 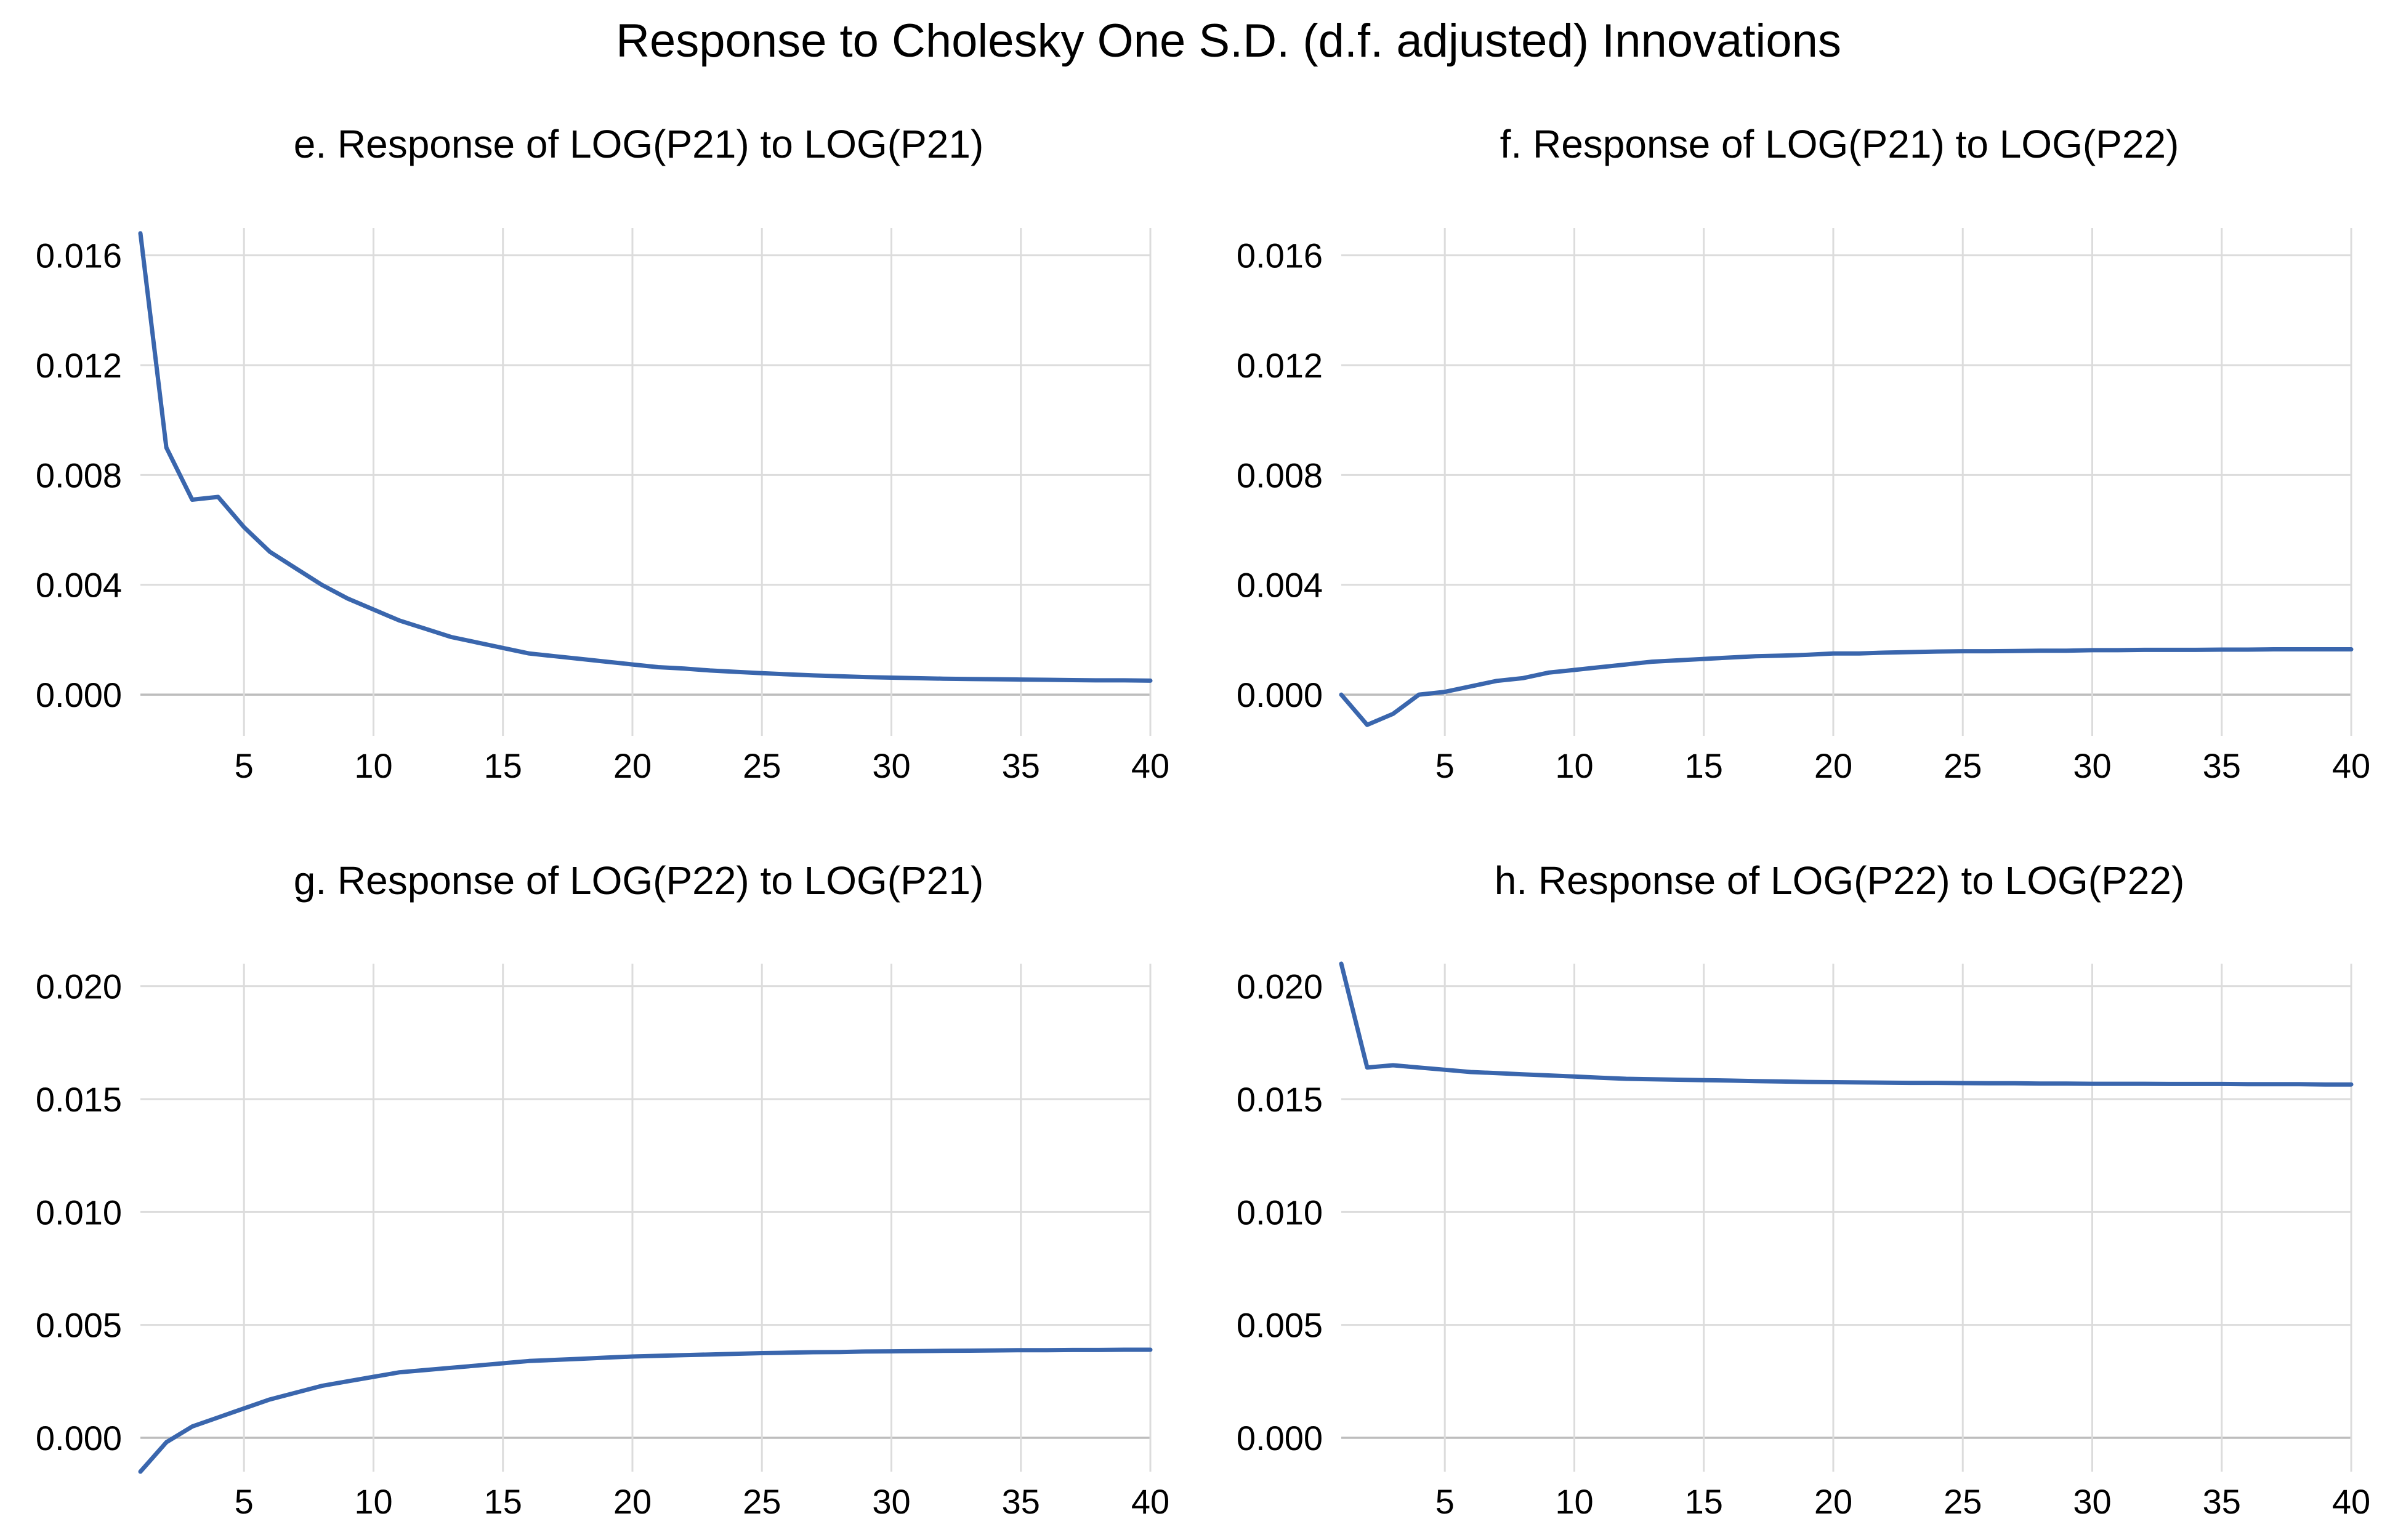 I want to click on y-tick-label: 0.005, so click(x=79, y=1325).